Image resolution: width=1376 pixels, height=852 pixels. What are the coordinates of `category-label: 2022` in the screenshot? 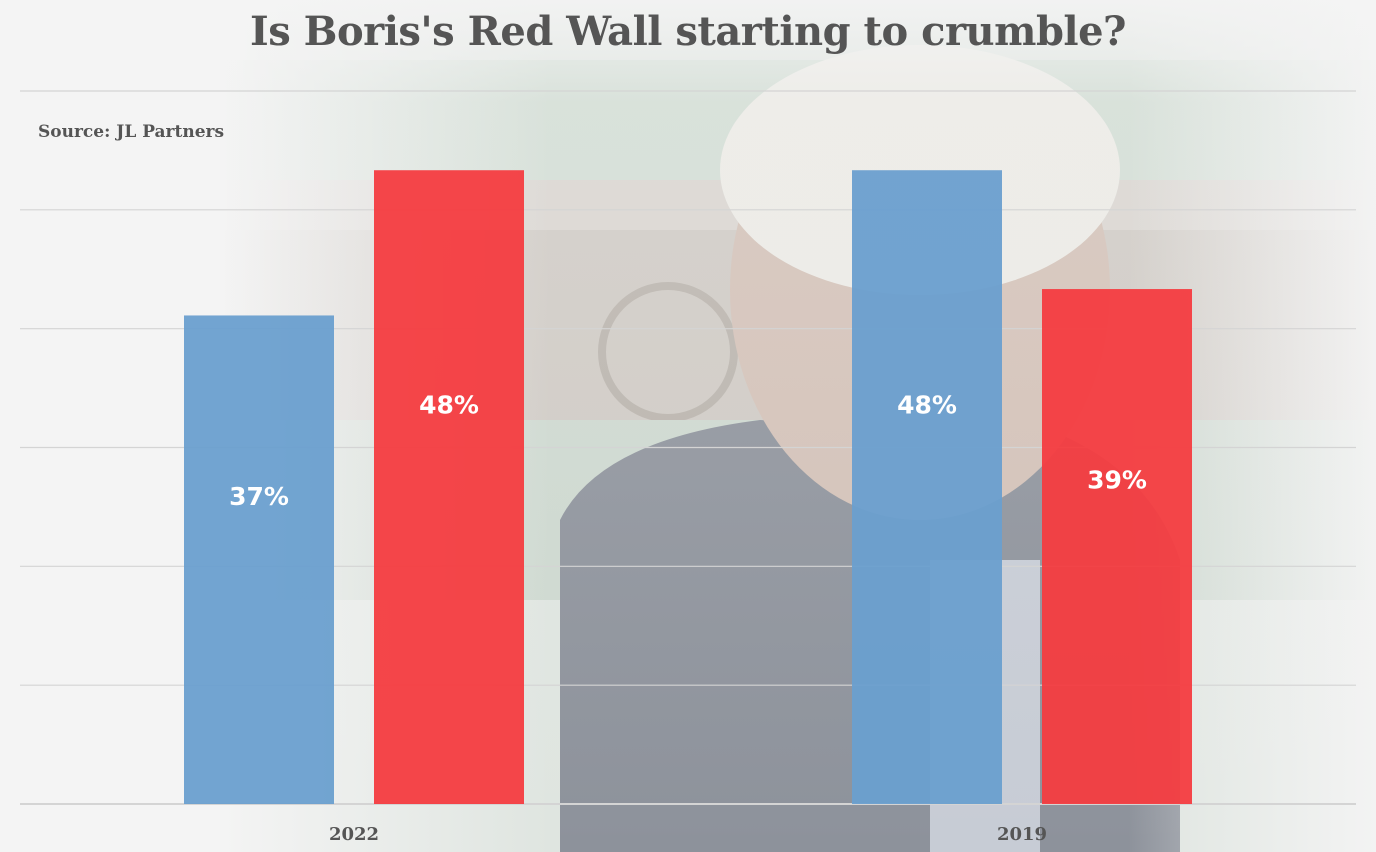 It's located at (354, 834).